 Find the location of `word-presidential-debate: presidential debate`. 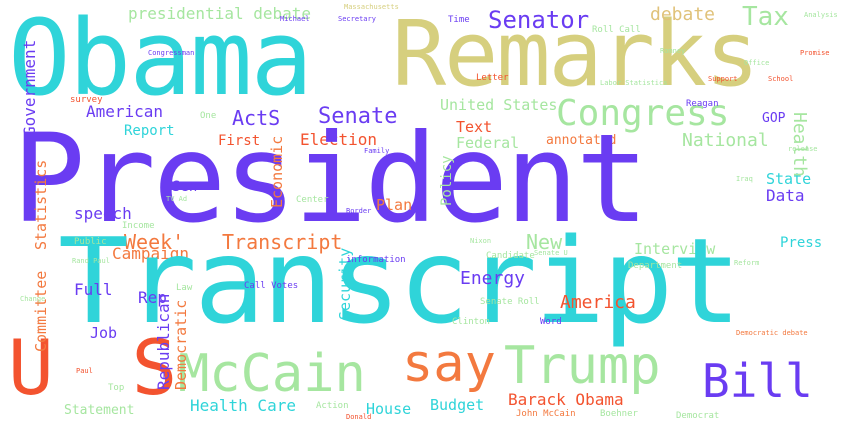

word-presidential-debate: presidential debate is located at coordinates (220, 13).